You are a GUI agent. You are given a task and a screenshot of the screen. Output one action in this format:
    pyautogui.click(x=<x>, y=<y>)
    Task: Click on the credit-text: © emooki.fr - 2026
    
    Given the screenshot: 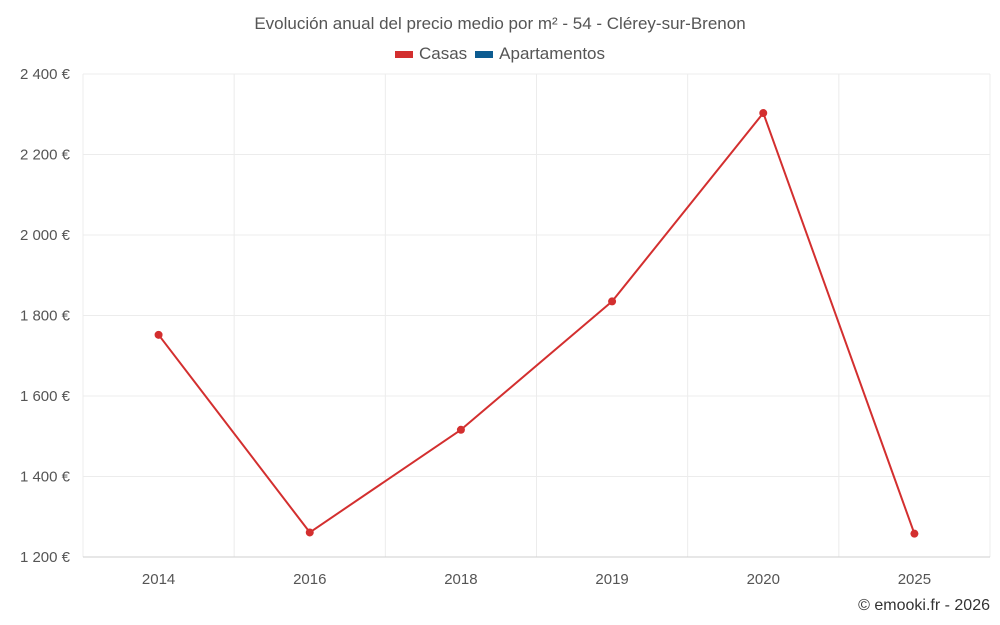 What is the action you would take?
    pyautogui.click(x=924, y=605)
    